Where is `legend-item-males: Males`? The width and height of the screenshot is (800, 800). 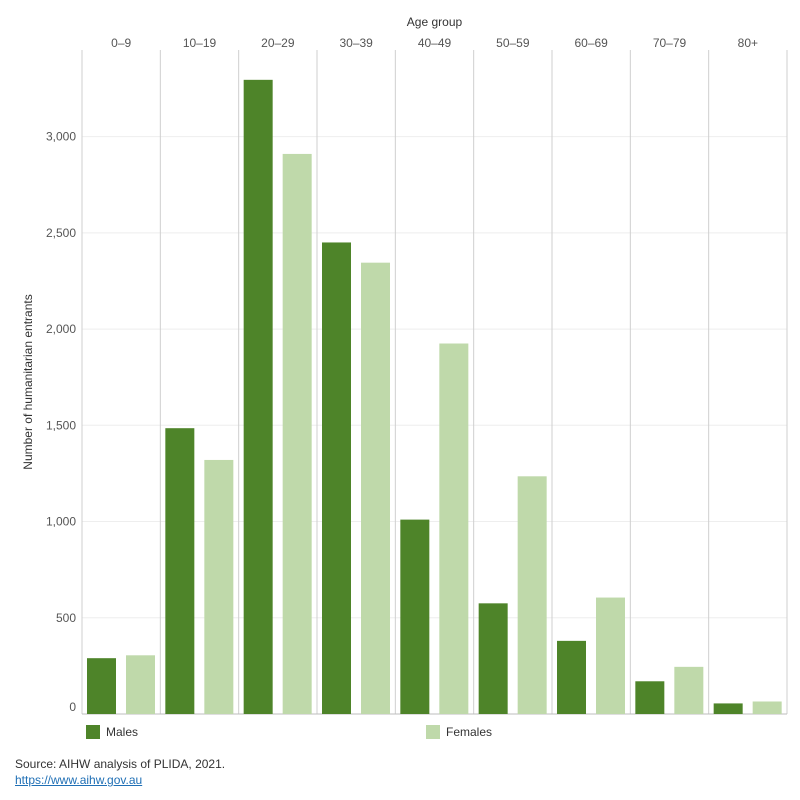 legend-item-males: Males is located at coordinates (112, 732).